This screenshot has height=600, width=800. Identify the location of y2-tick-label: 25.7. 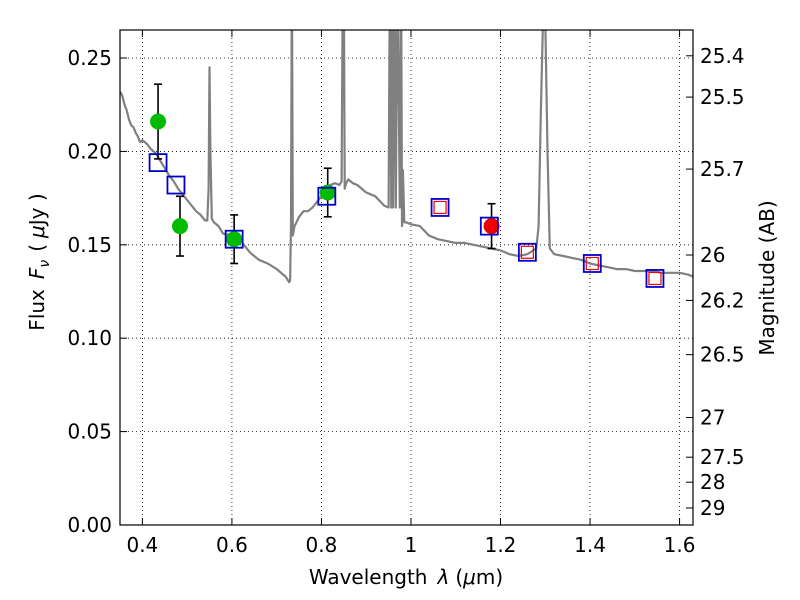
(722, 169).